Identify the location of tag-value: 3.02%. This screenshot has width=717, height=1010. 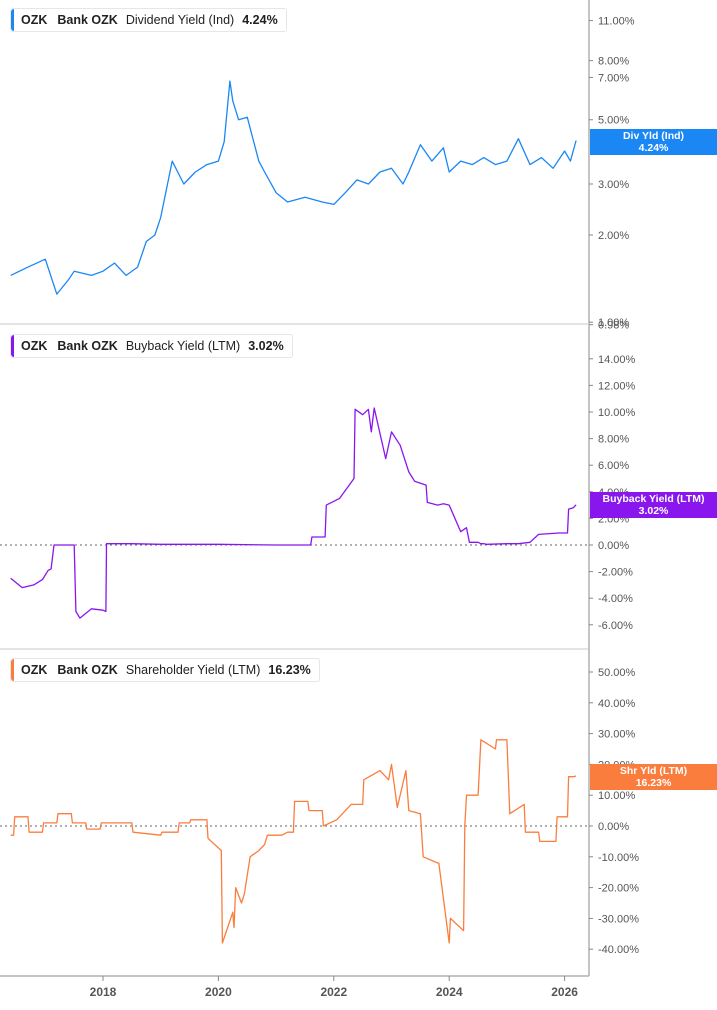
(653, 511).